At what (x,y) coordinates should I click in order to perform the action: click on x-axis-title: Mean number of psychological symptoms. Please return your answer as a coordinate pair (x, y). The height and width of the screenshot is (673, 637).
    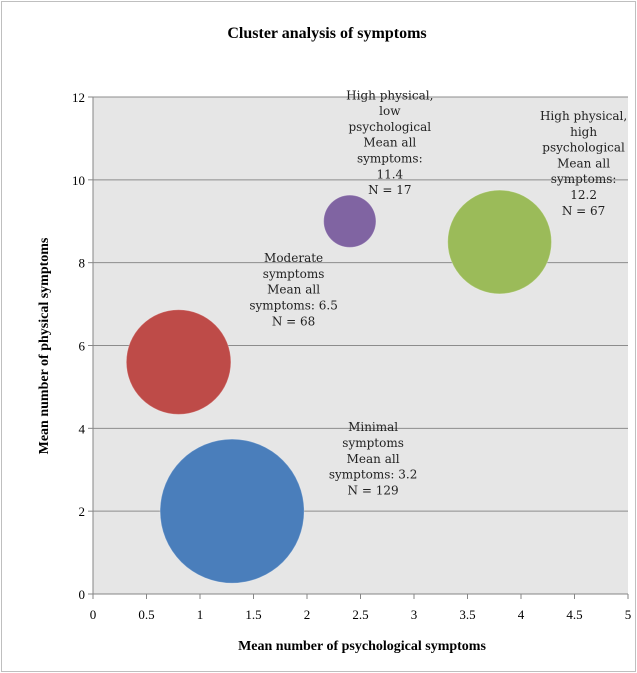
    Looking at the image, I should click on (362, 646).